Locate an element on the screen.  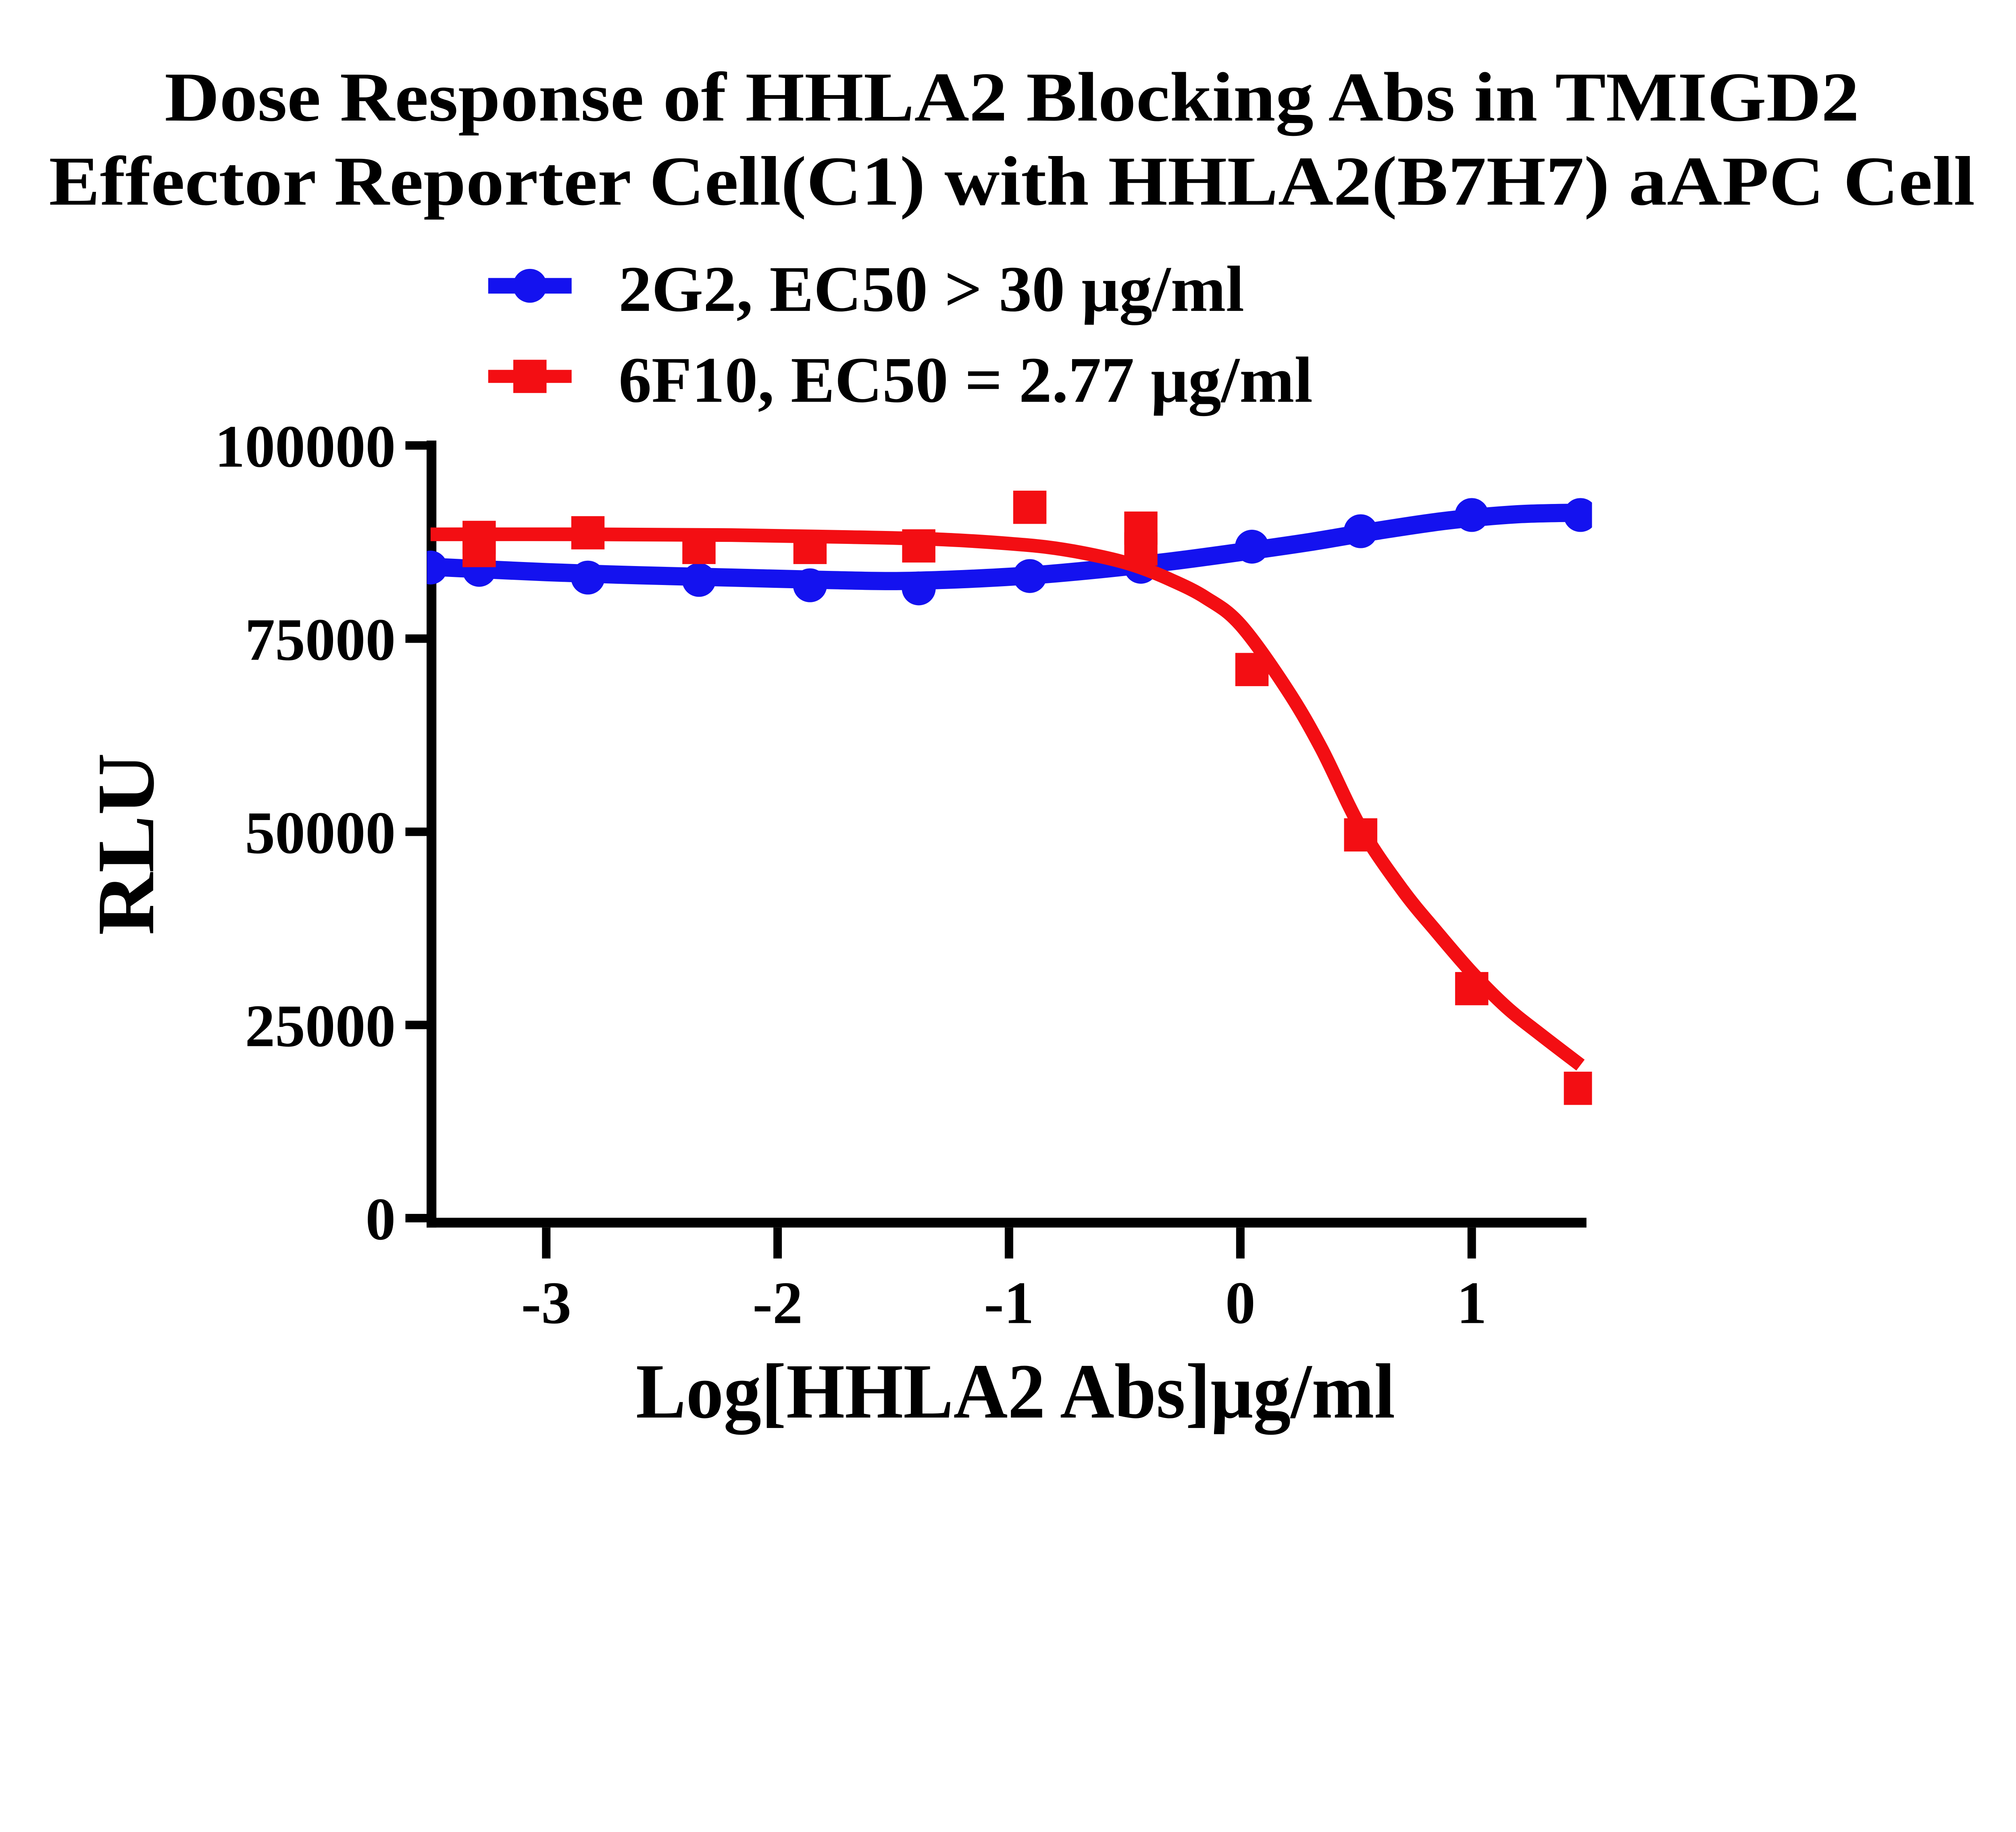
y-tick-label-25000: 25000 is located at coordinates (320, 1026).